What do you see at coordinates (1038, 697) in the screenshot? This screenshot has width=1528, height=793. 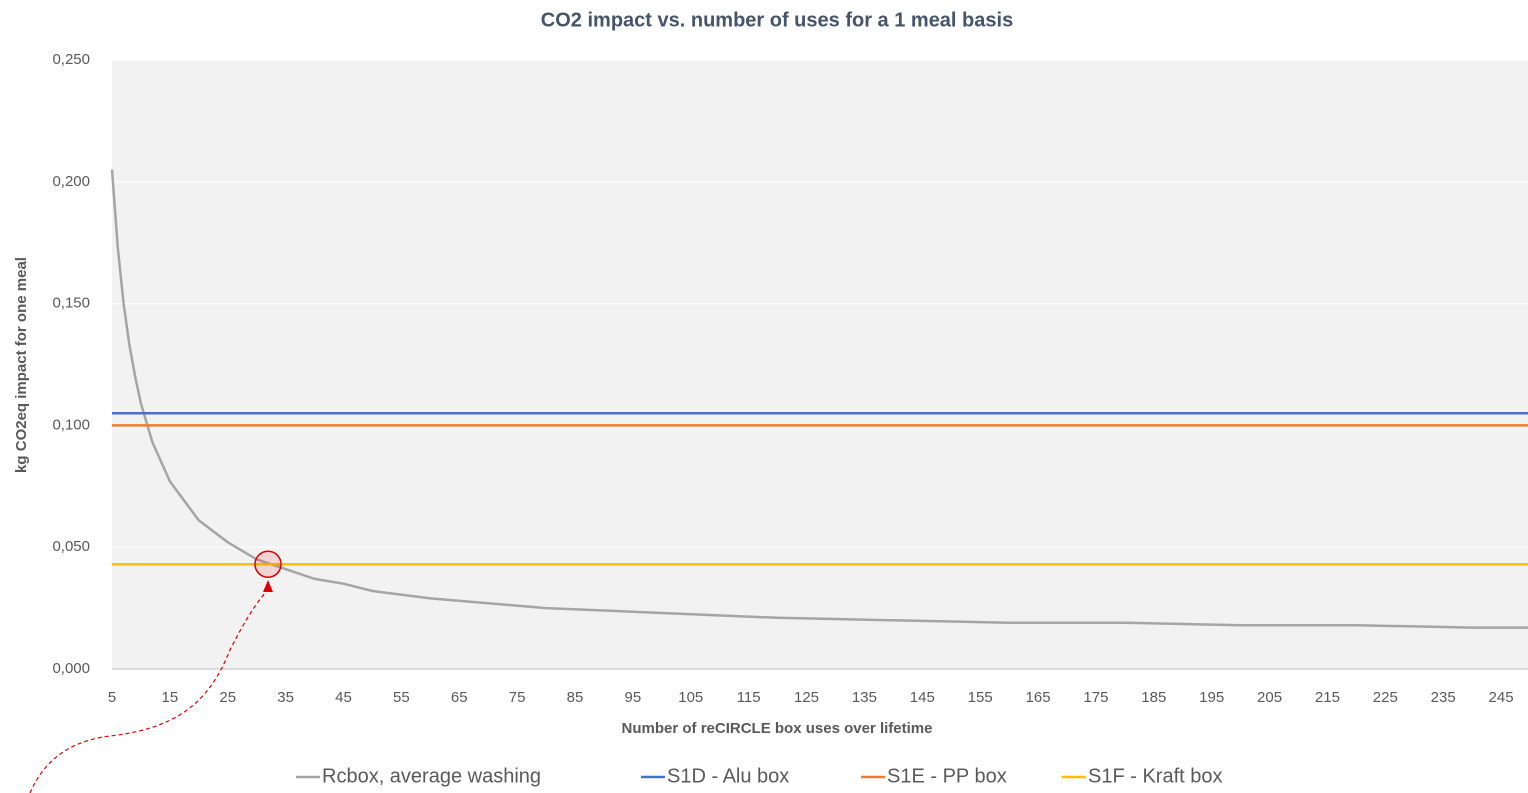 I see `x-tick-label: 165` at bounding box center [1038, 697].